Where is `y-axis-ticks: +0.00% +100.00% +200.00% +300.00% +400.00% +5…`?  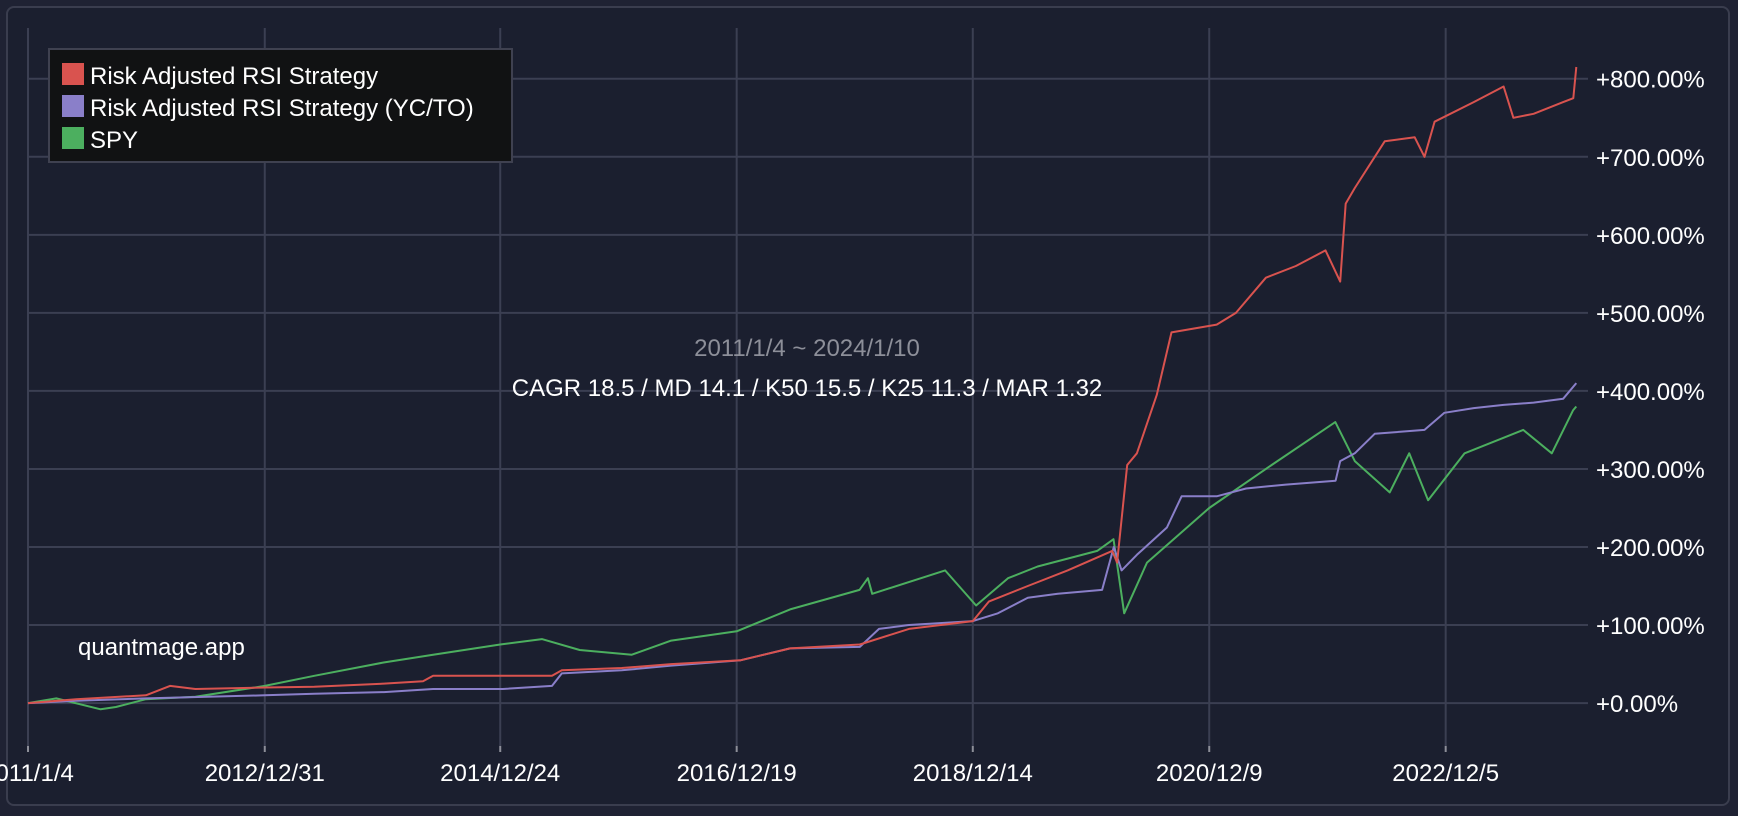 y-axis-ticks: +0.00% +100.00% +200.00% +300.00% +400.00% +5… is located at coordinates (1650, 392).